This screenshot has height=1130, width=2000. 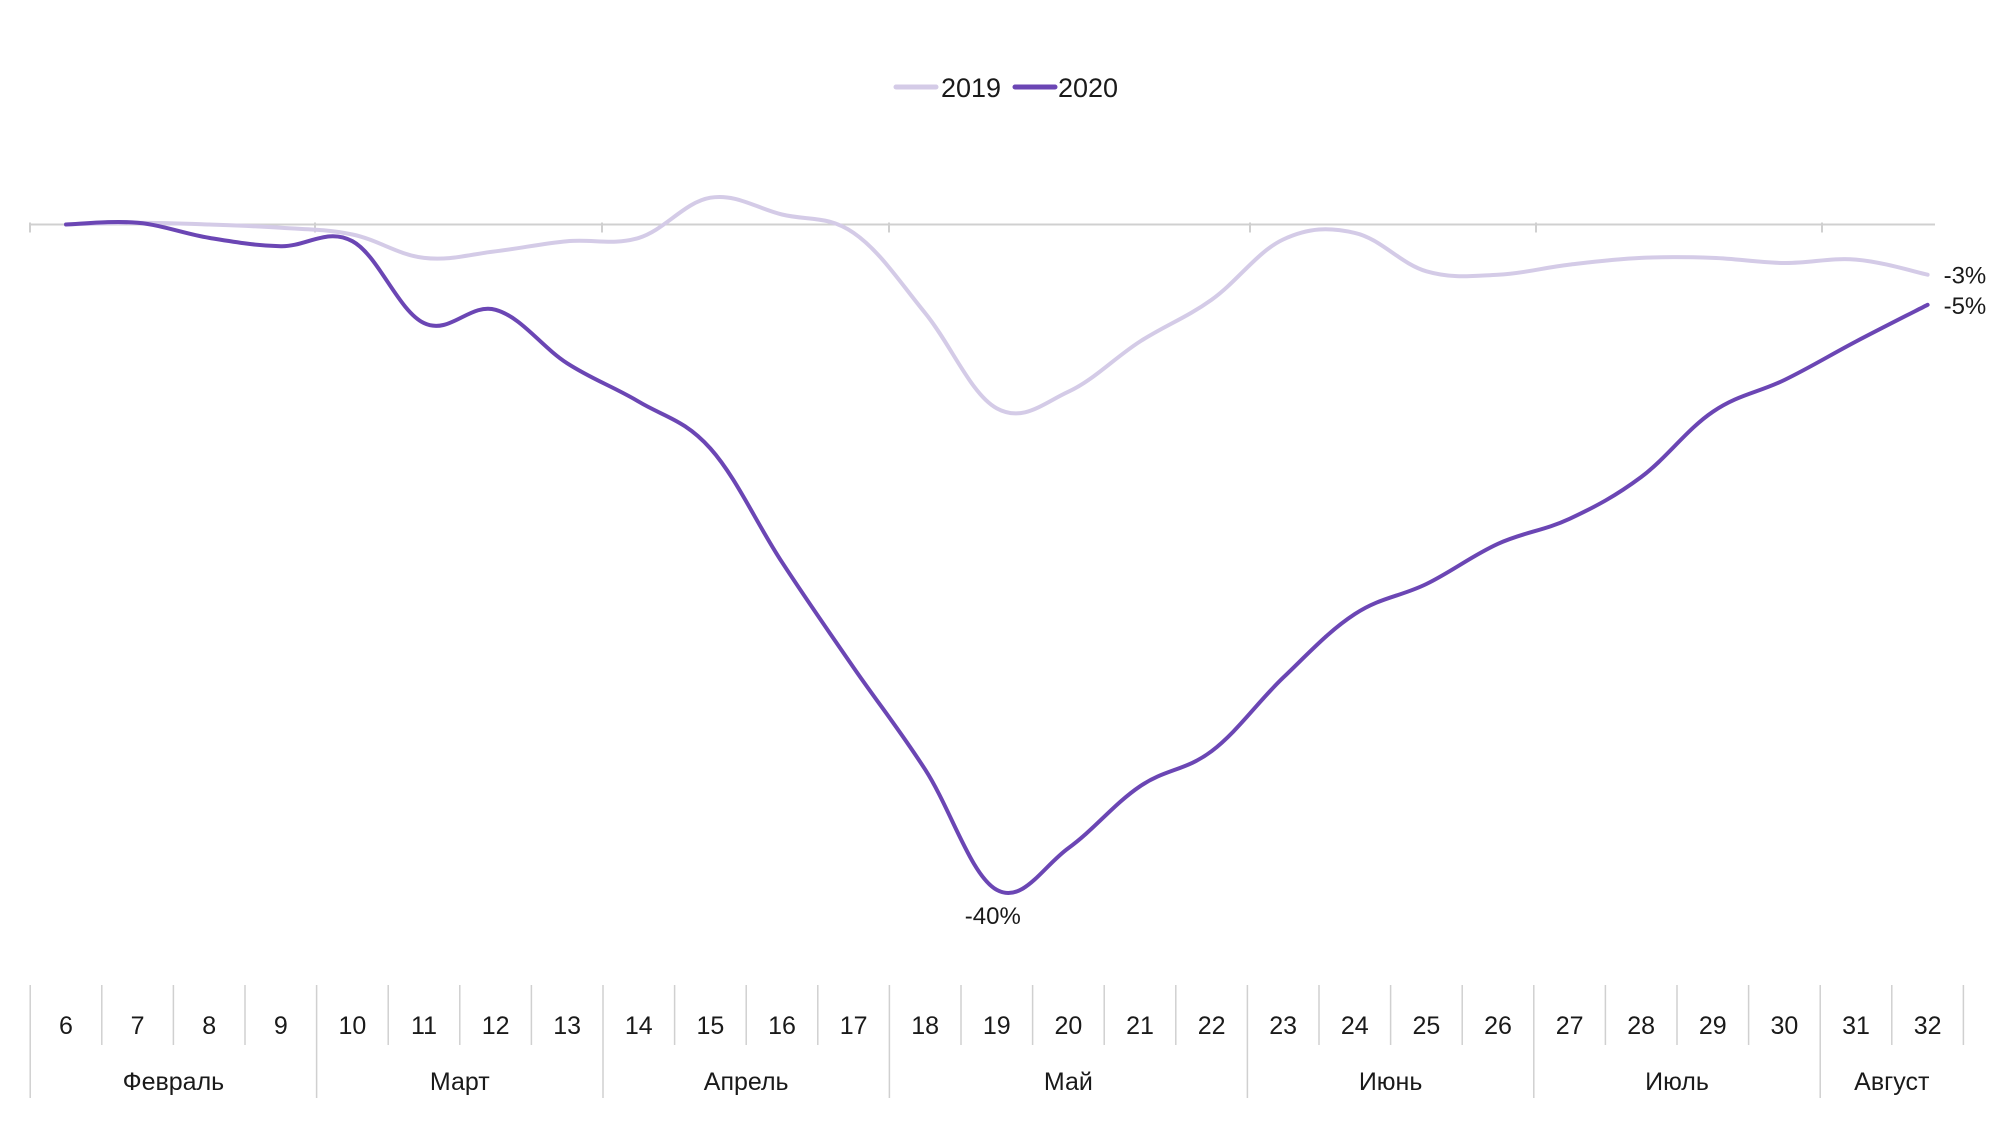 I want to click on week-tick-label: 13, so click(x=567, y=1026).